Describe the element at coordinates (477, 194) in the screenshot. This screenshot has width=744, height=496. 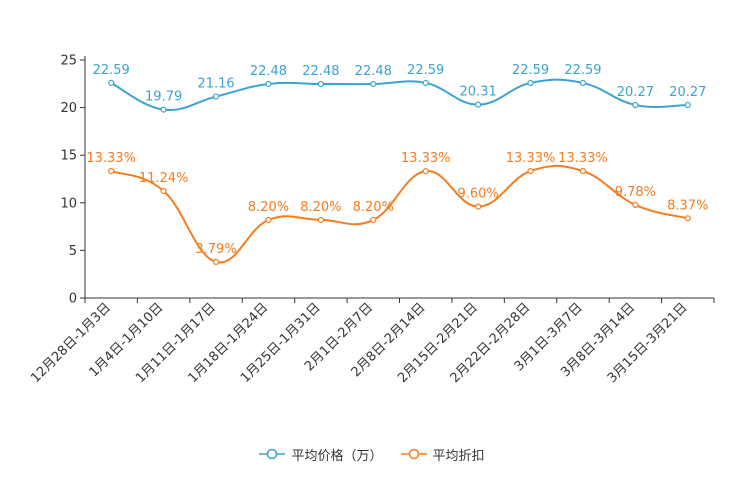
I see `data-label: 9.60%` at that location.